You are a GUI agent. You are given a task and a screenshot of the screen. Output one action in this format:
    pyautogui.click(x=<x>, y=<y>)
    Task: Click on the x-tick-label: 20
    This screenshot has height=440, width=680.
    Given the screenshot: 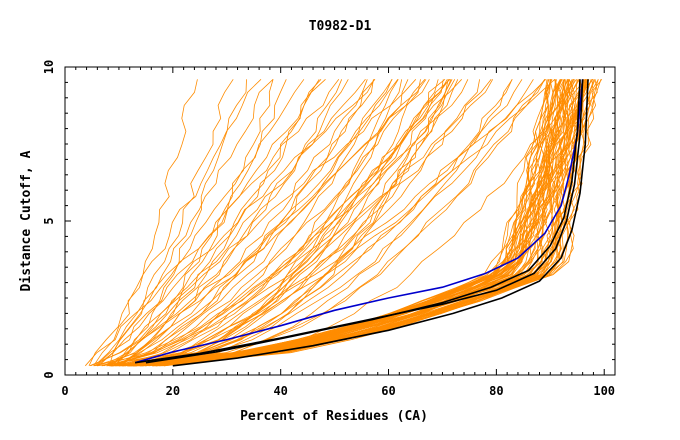 What is the action you would take?
    pyautogui.click(x=173, y=391)
    